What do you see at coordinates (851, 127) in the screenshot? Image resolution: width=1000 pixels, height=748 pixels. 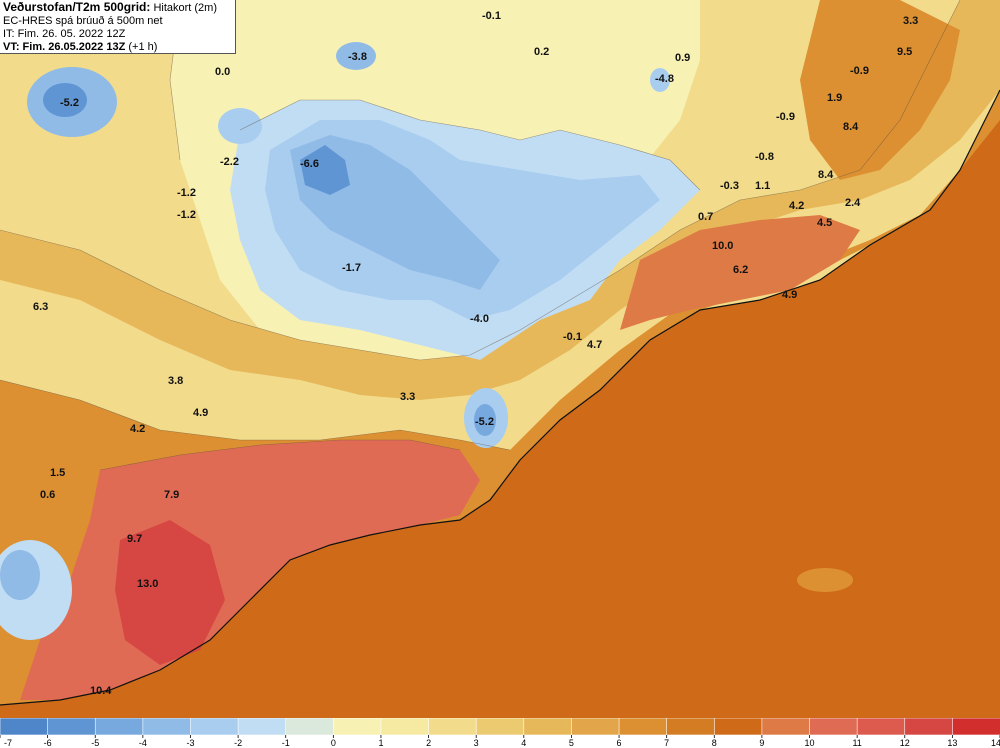 I see `temp-label: 8.4` at bounding box center [851, 127].